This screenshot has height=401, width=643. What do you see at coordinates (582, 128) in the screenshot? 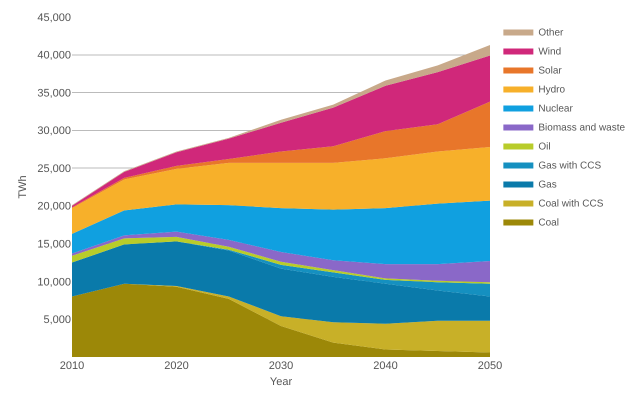
I see `legend-label: Biomass and waste` at bounding box center [582, 128].